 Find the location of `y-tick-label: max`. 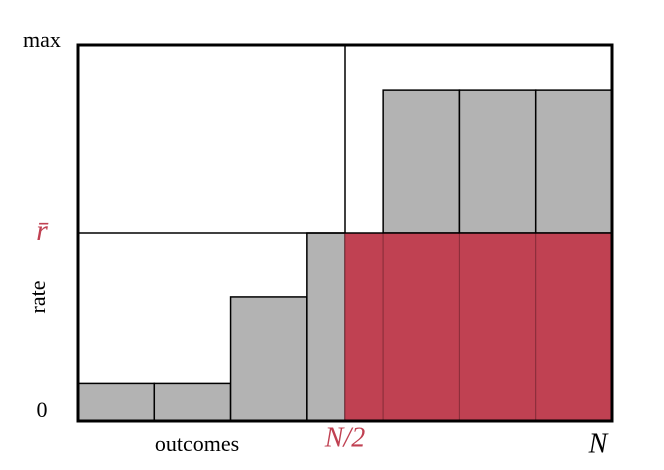

y-tick-label: max is located at coordinates (42, 39).